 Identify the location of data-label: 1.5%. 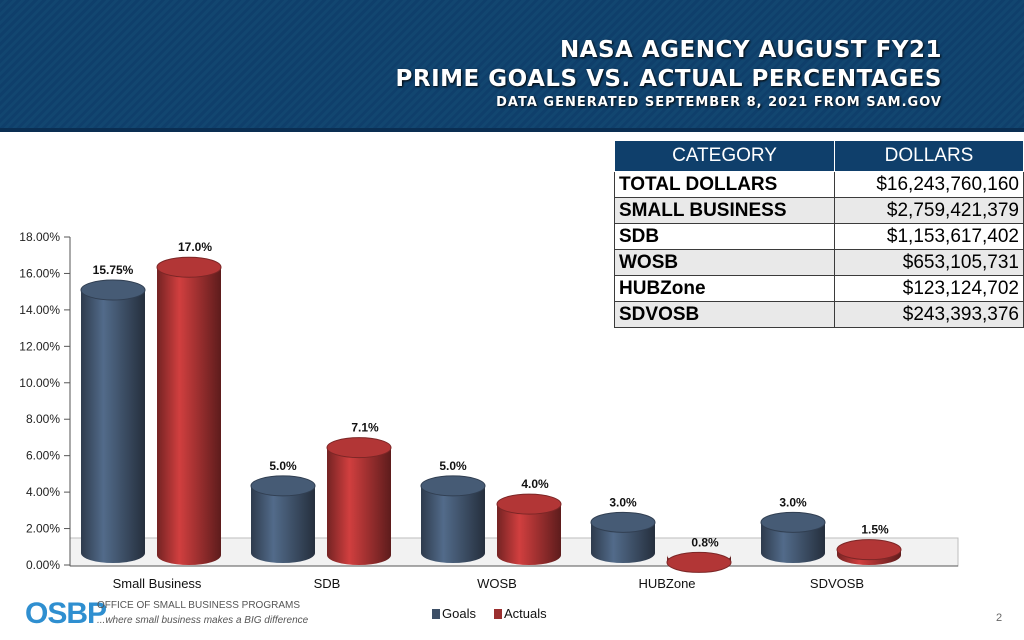
(875, 530).